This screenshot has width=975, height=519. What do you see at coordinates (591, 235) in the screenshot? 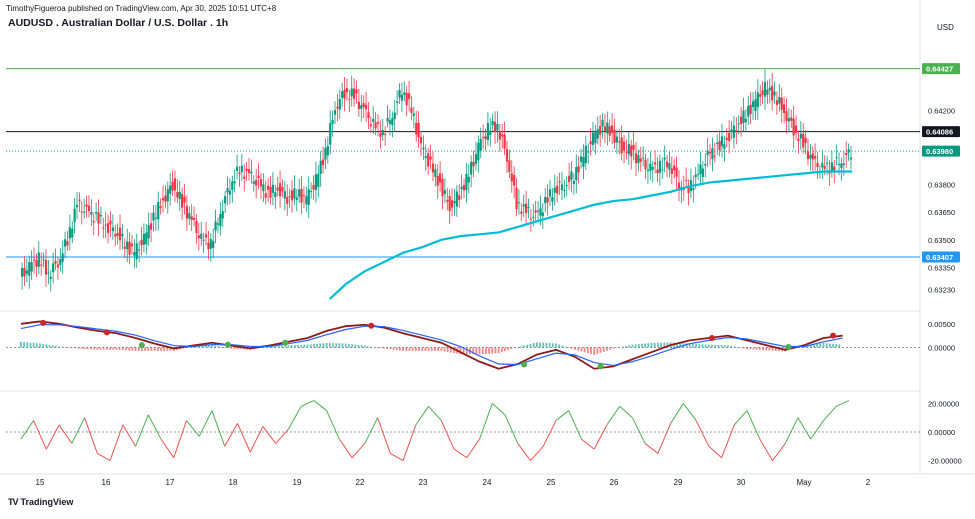
I see `moving-average-line` at bounding box center [591, 235].